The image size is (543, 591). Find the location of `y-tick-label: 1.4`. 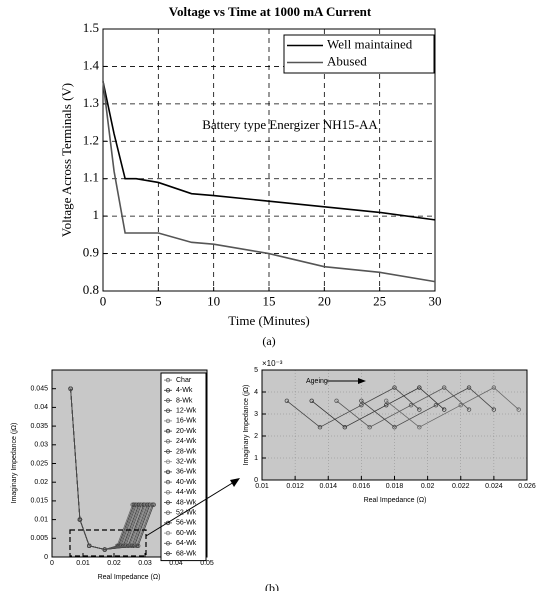

y-tick-label: 1.4 is located at coordinates (91, 64).